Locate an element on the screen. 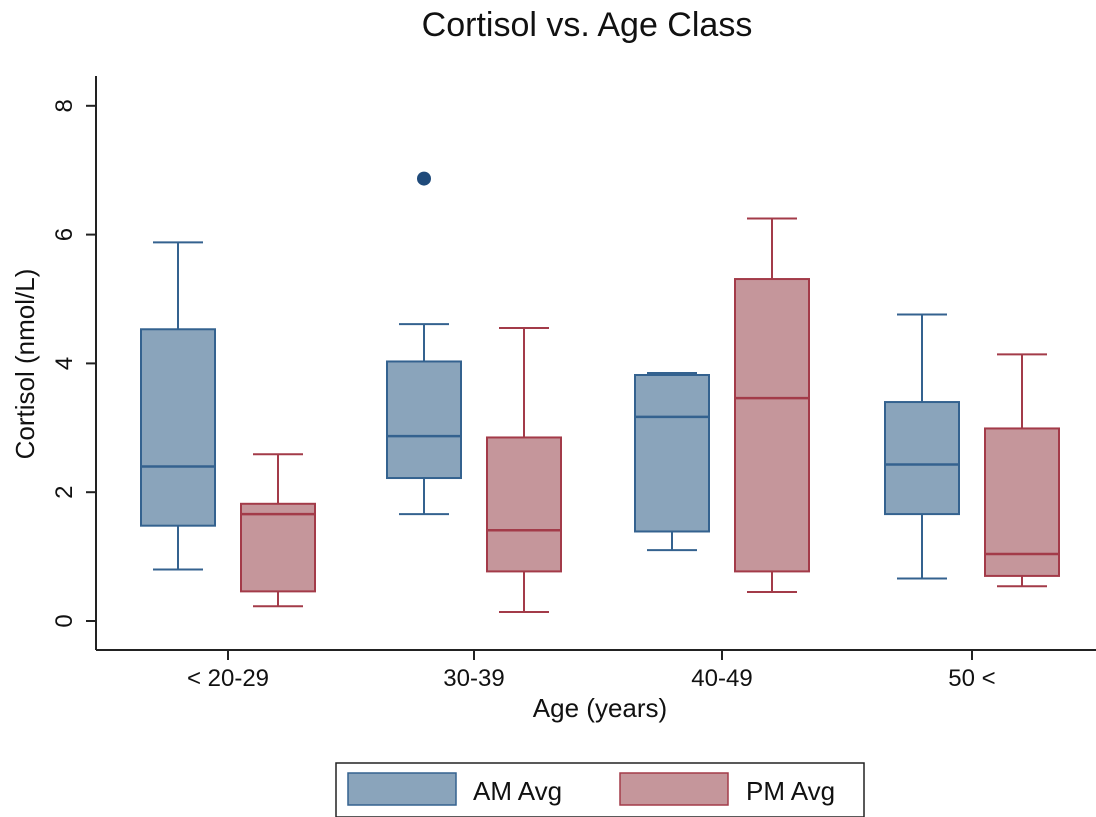 The height and width of the screenshot is (817, 1096). y-ticks: 0 2 4 6 8 is located at coordinates (73, 363).